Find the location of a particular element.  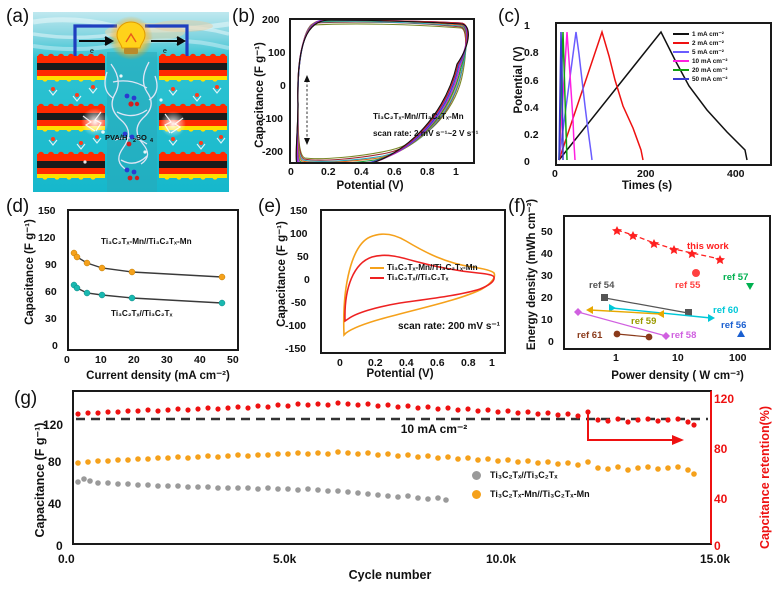

panel-d-ytick-60: 60 is located at coordinates (51, 292).